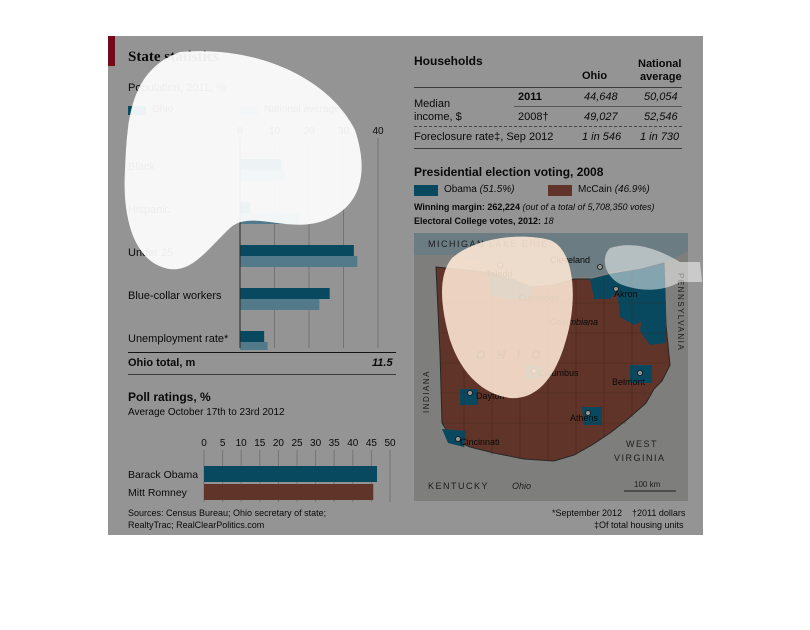 Image resolution: width=810 pixels, height=630 pixels. What do you see at coordinates (382, 363) in the screenshot?
I see `ohio-total-value: 11.5` at bounding box center [382, 363].